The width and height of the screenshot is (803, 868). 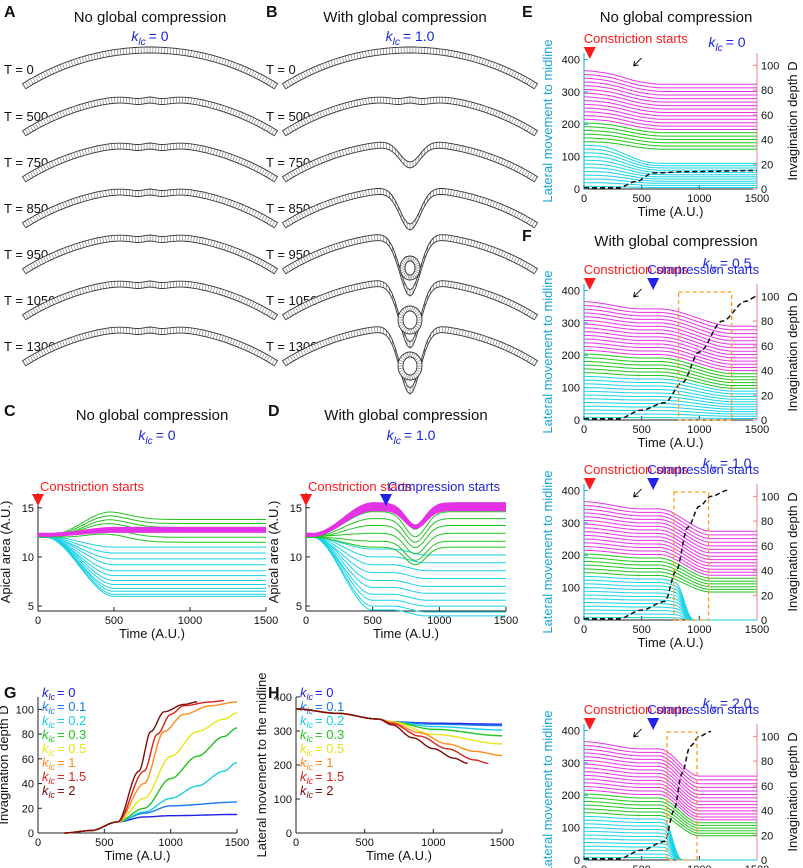 I want to click on panel-title: With global compression, so click(x=675, y=241).